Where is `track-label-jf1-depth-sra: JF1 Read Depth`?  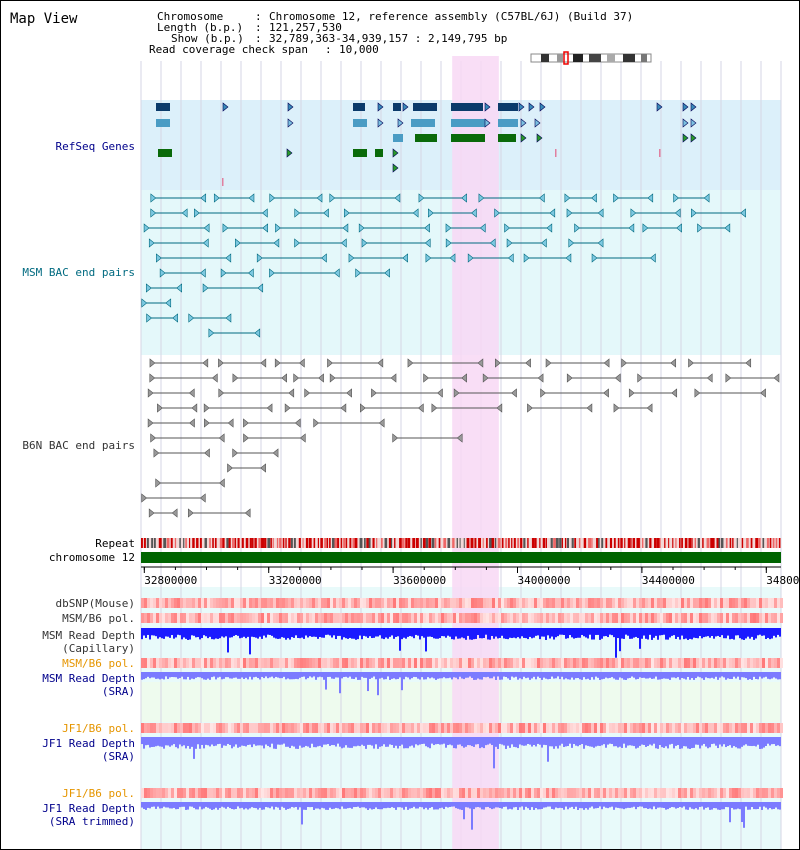 track-label-jf1-depth-sra: JF1 Read Depth is located at coordinates (88, 743).